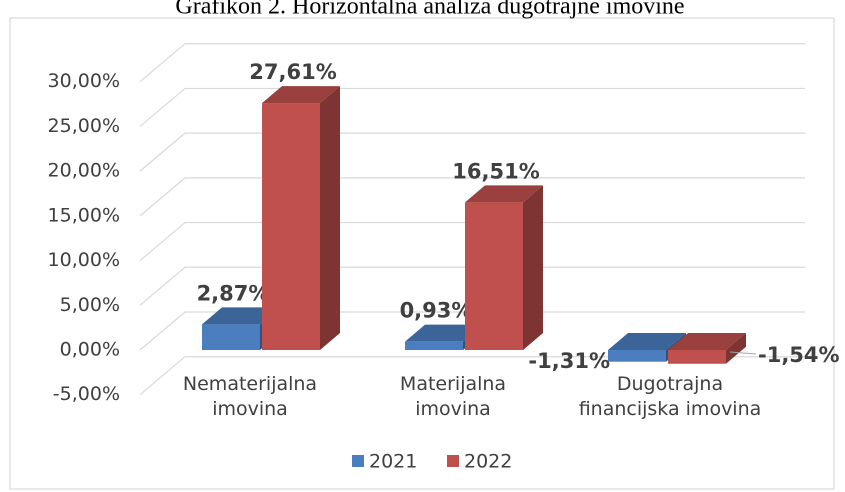 Image resolution: width=845 pixels, height=492 pixels. Describe the element at coordinates (233, 293) in the screenshot. I see `data-label: 2,87%` at that location.